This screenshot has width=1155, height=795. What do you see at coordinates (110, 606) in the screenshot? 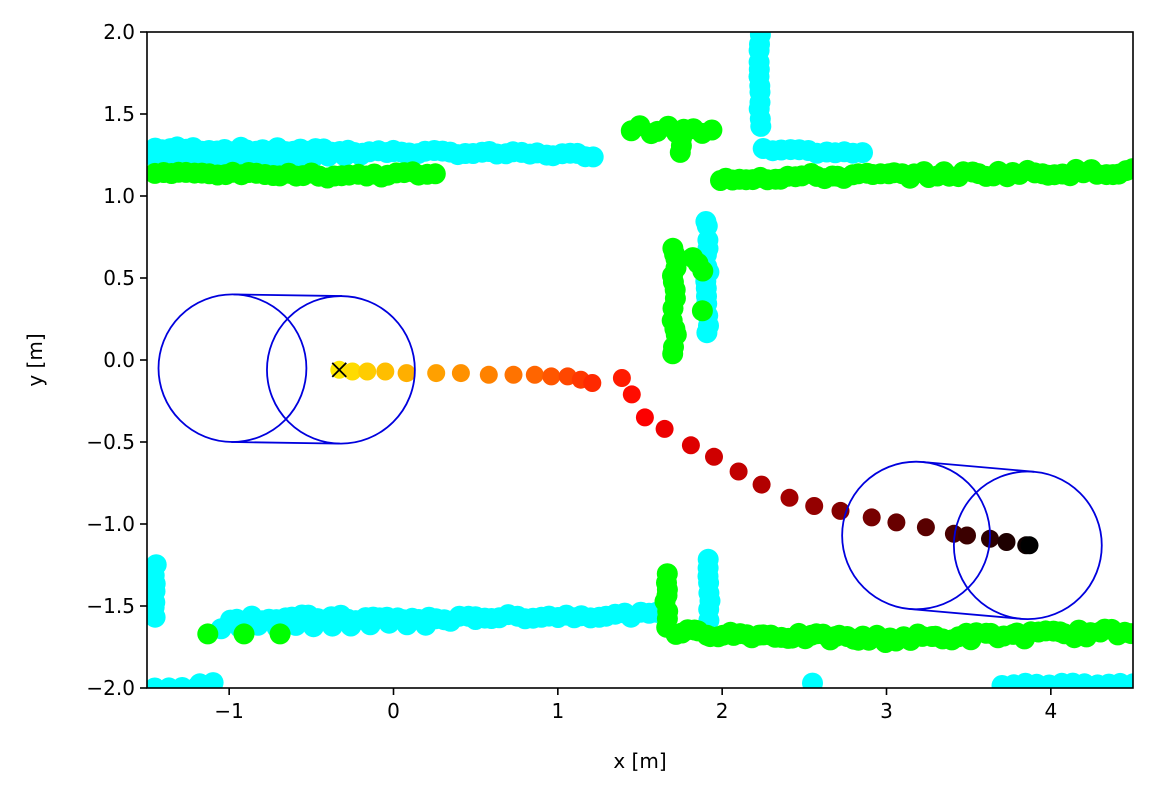
I see `y-tick-label: −1.5` at bounding box center [110, 606].